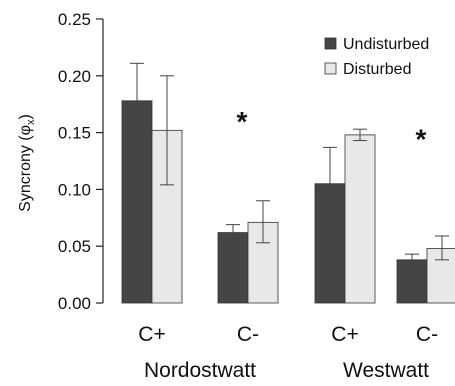  What do you see at coordinates (27, 163) in the screenshot?
I see `y-axis-title: Syncrony (φx)` at bounding box center [27, 163].